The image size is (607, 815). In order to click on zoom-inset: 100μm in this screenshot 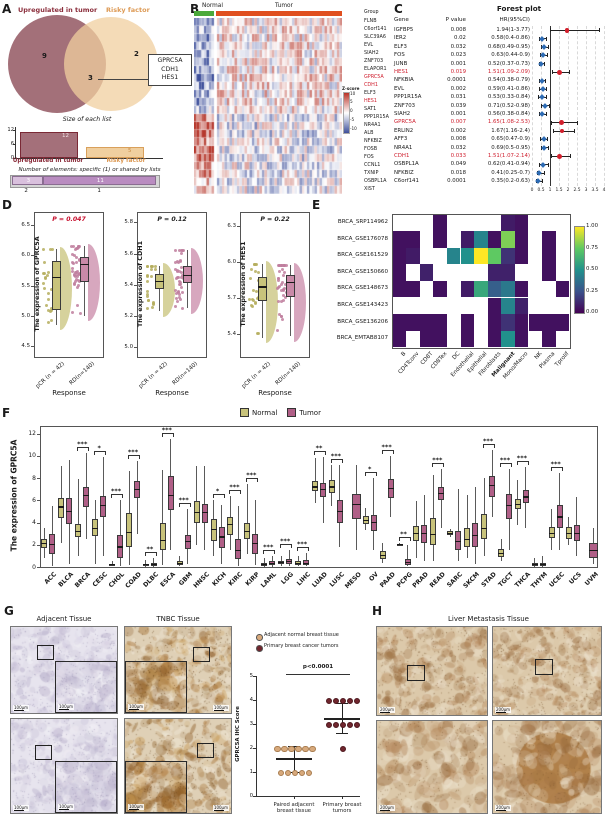, I will do `click(156, 787)`.